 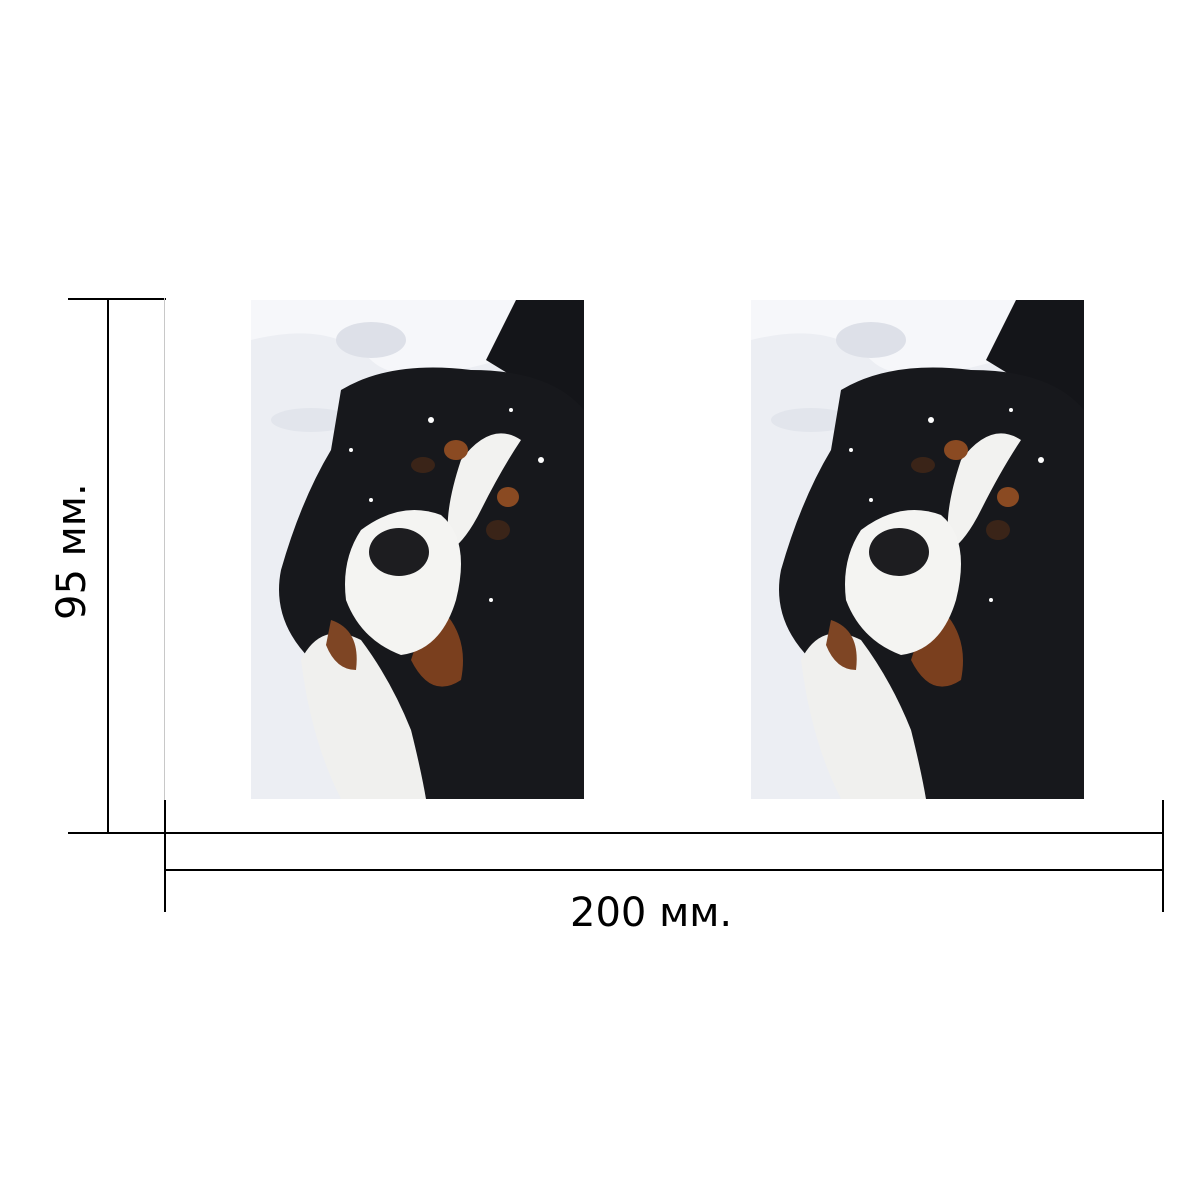 What do you see at coordinates (164, 566) in the screenshot?
I see `height-reference-line` at bounding box center [164, 566].